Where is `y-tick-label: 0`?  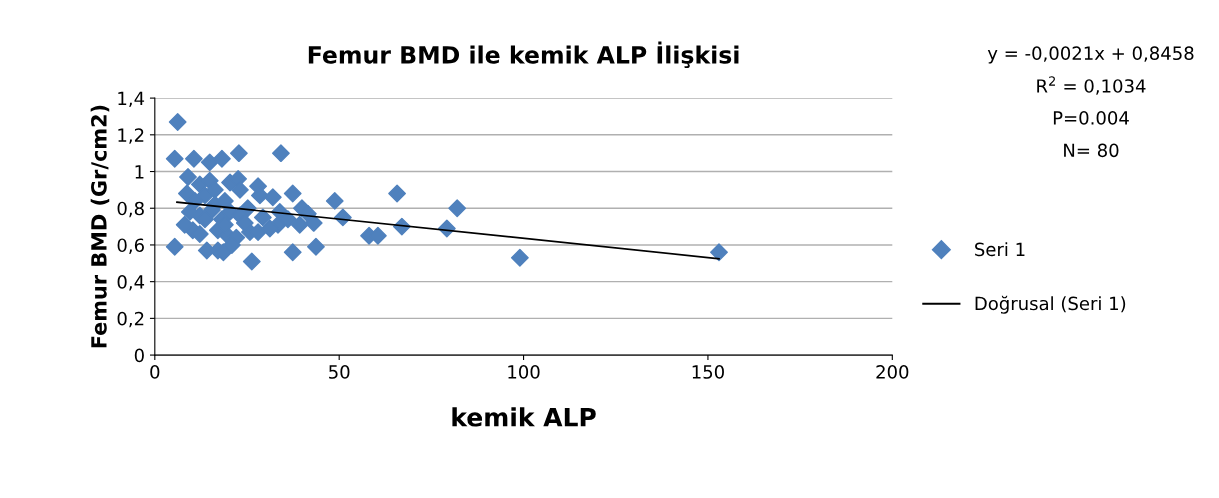
y-tick-label: 0 is located at coordinates (139, 355).